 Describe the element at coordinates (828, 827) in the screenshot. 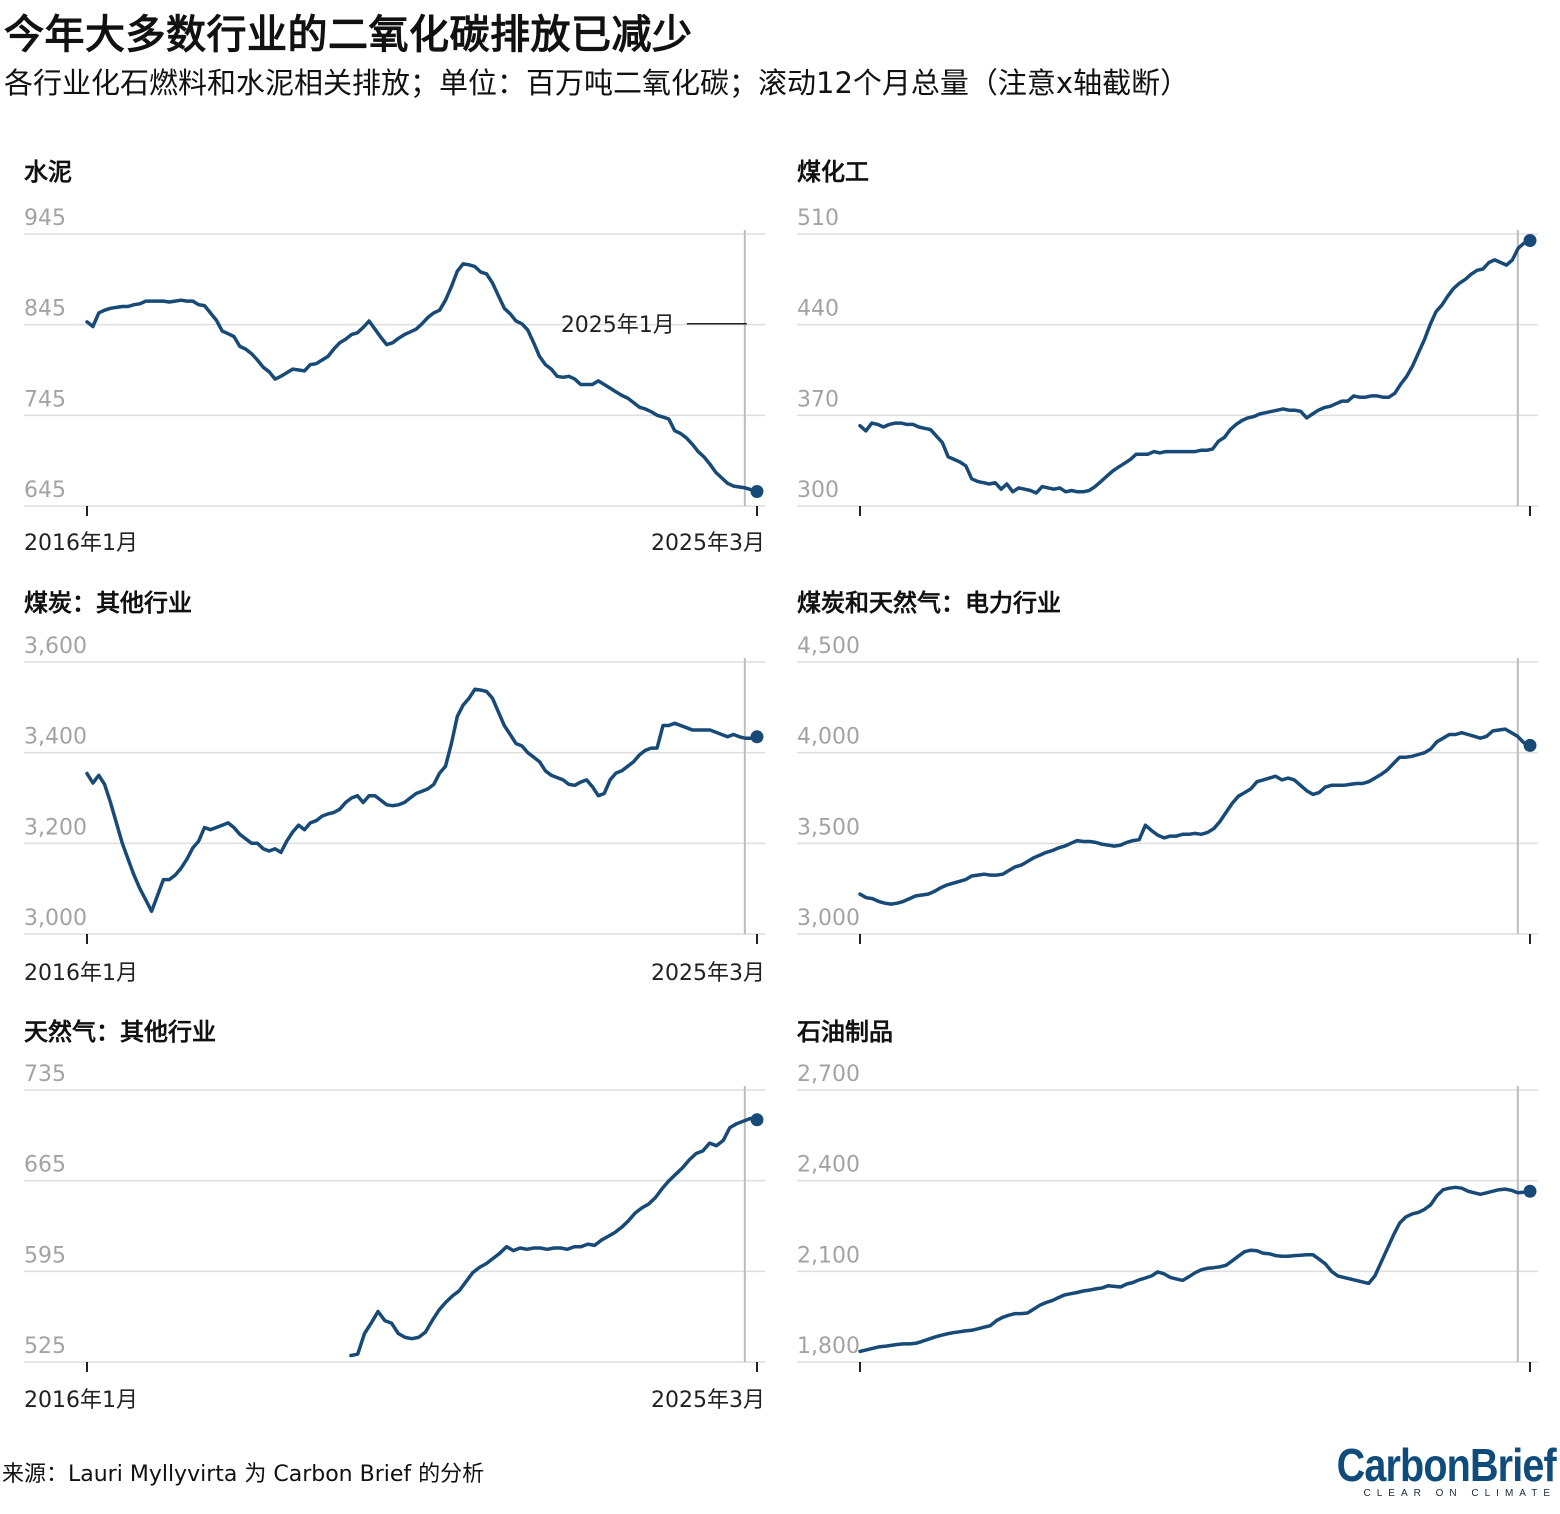

I see `y-tick-label: 3,500` at that location.